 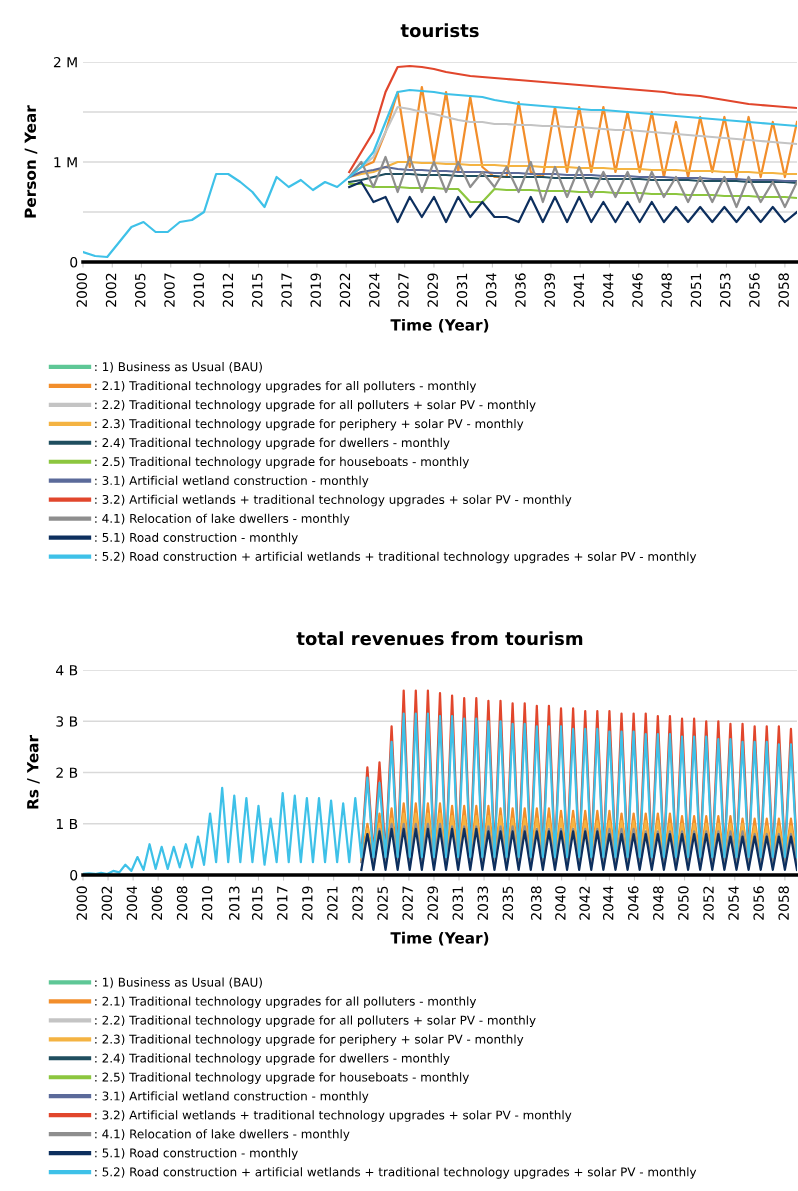 I want to click on y-tick-label: 3 B, so click(x=67, y=721).